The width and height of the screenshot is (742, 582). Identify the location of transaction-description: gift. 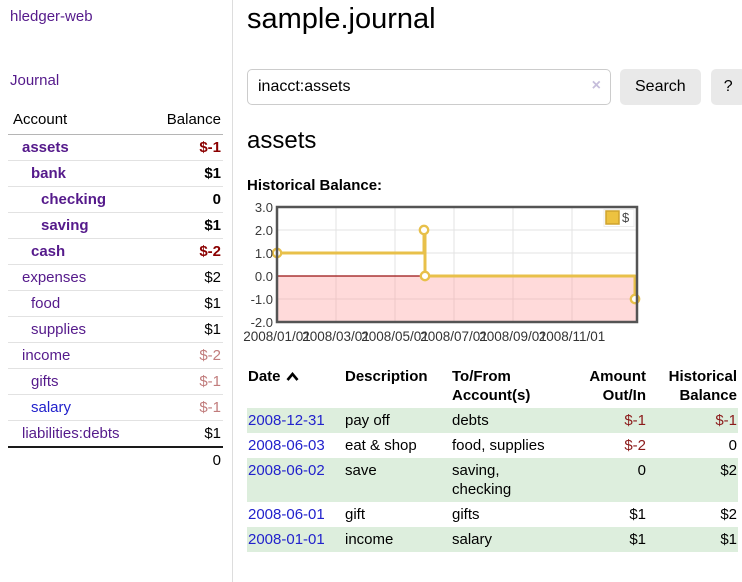
(355, 514).